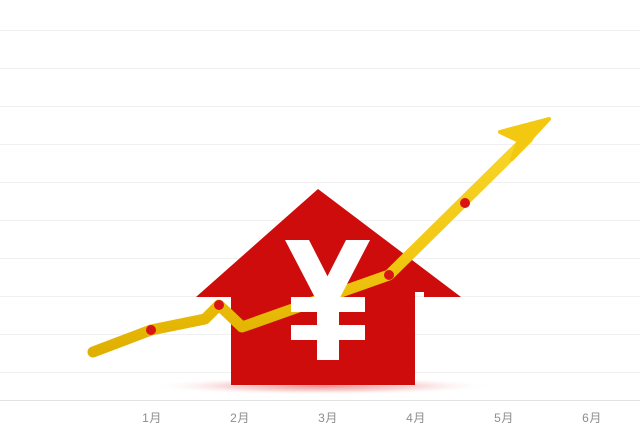  What do you see at coordinates (504, 418) in the screenshot?
I see `x-axis-label-5: 5月` at bounding box center [504, 418].